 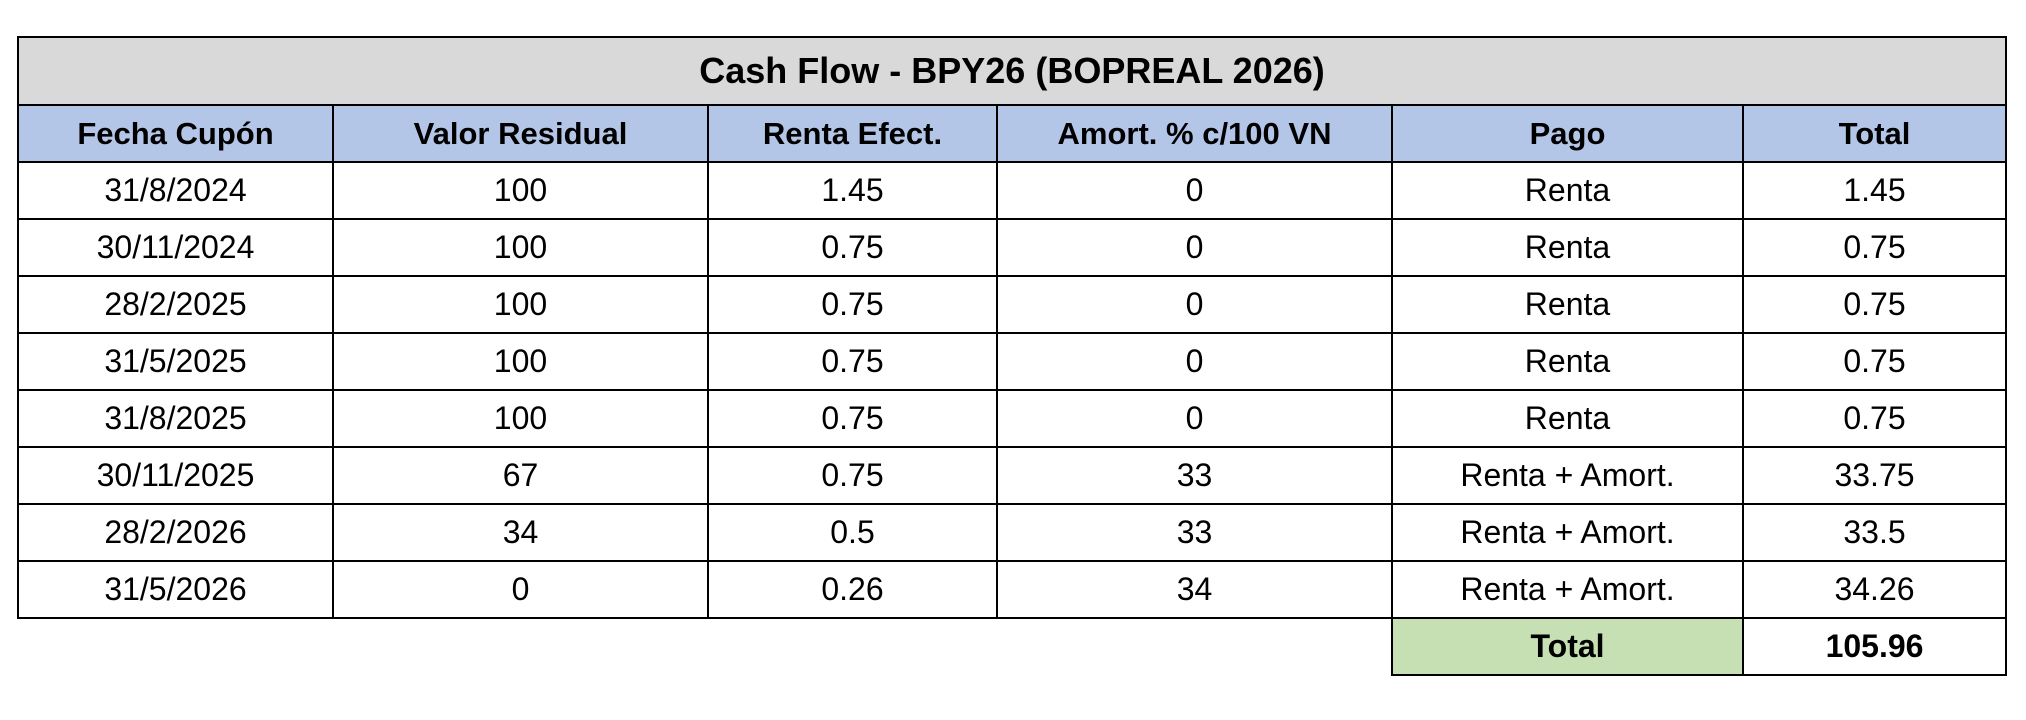 I want to click on column-header: Total, so click(x=1874, y=133).